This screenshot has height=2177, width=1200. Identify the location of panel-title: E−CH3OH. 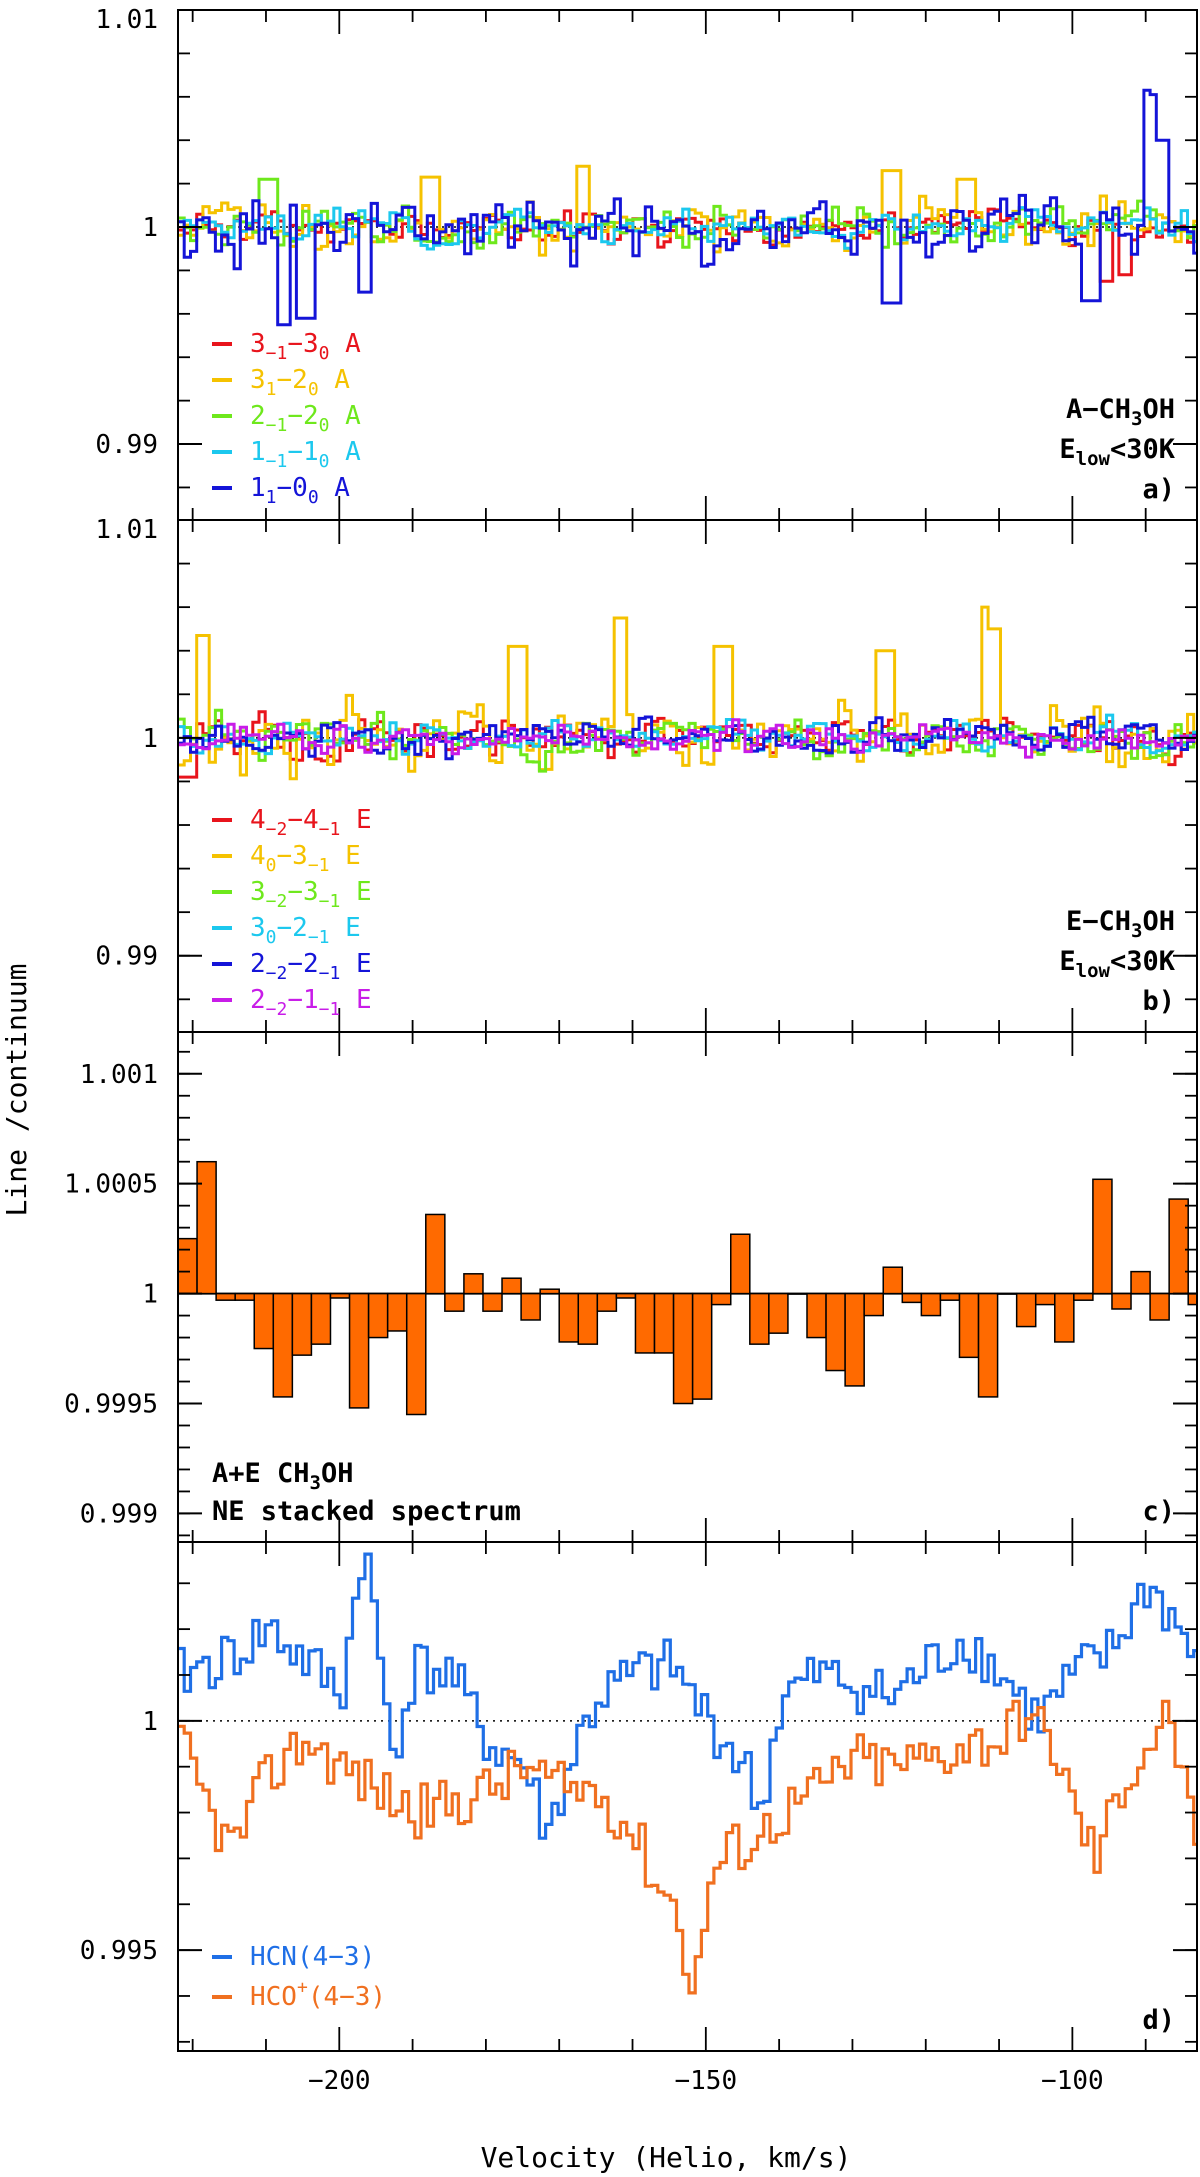
(1120, 924).